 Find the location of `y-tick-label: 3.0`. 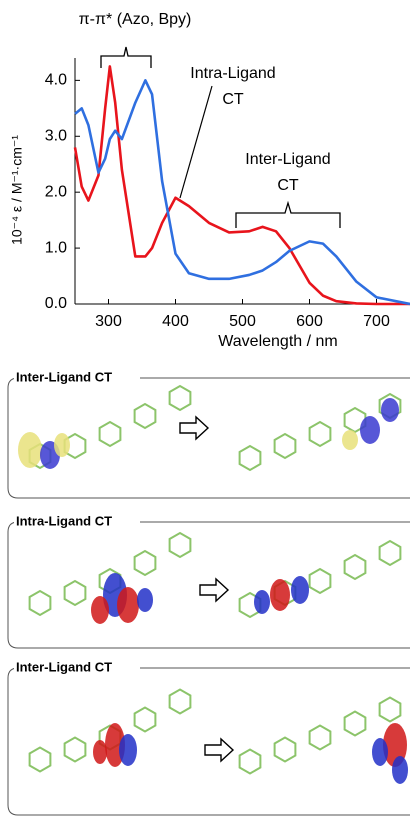

y-tick-label: 3.0 is located at coordinates (56, 135).